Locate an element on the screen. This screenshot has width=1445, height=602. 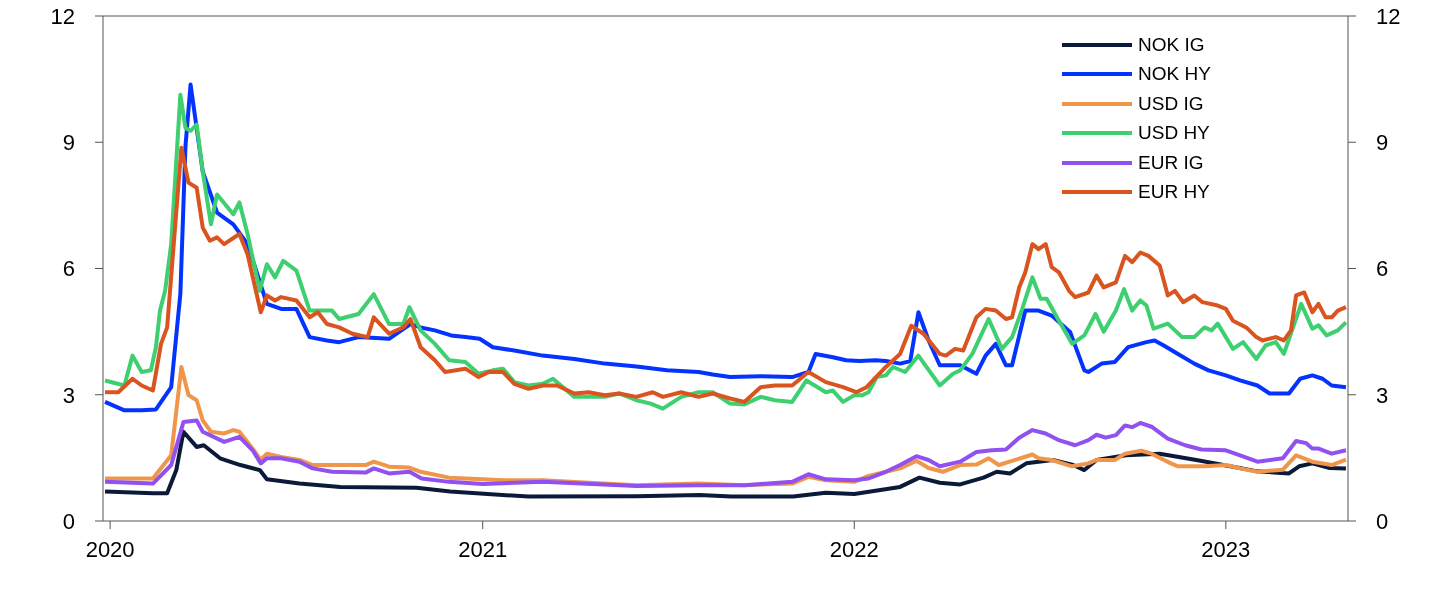
legend-label: NOK HY is located at coordinates (1174, 74).